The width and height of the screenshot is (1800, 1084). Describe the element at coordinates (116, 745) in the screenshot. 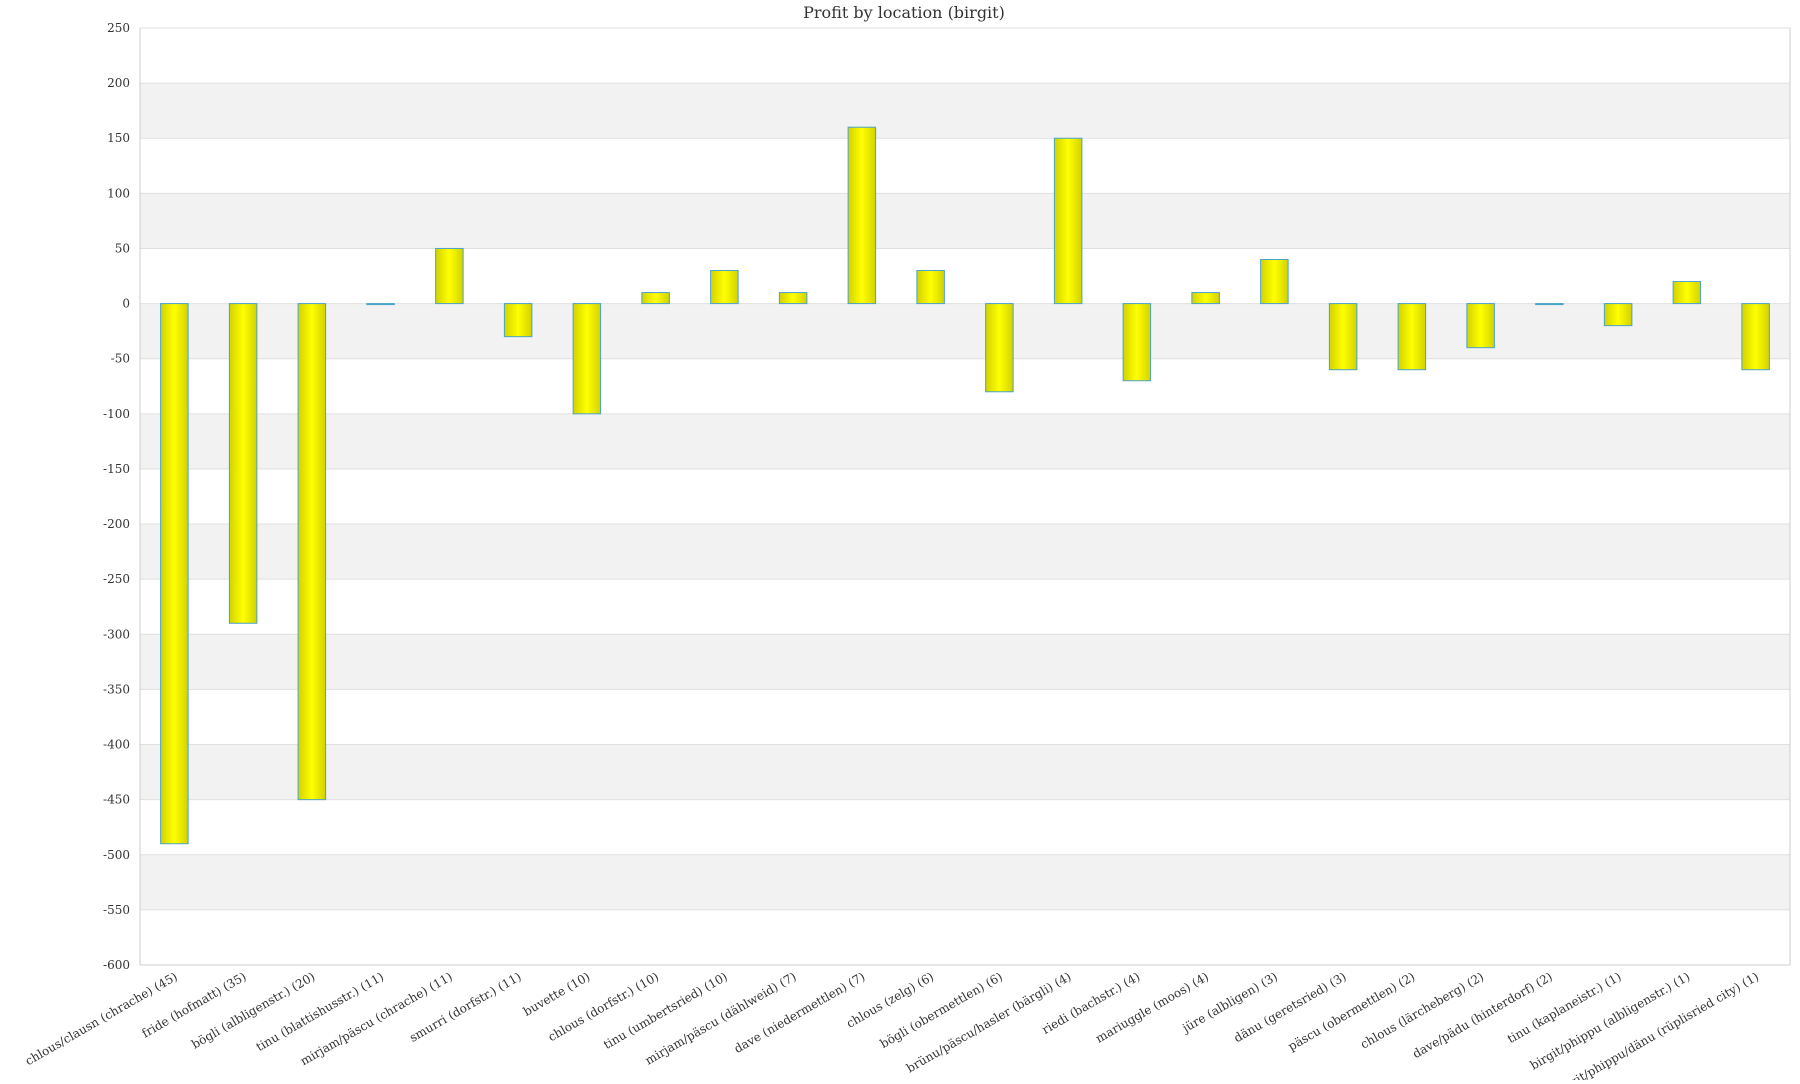

I see `y-tick-label: -400` at that location.